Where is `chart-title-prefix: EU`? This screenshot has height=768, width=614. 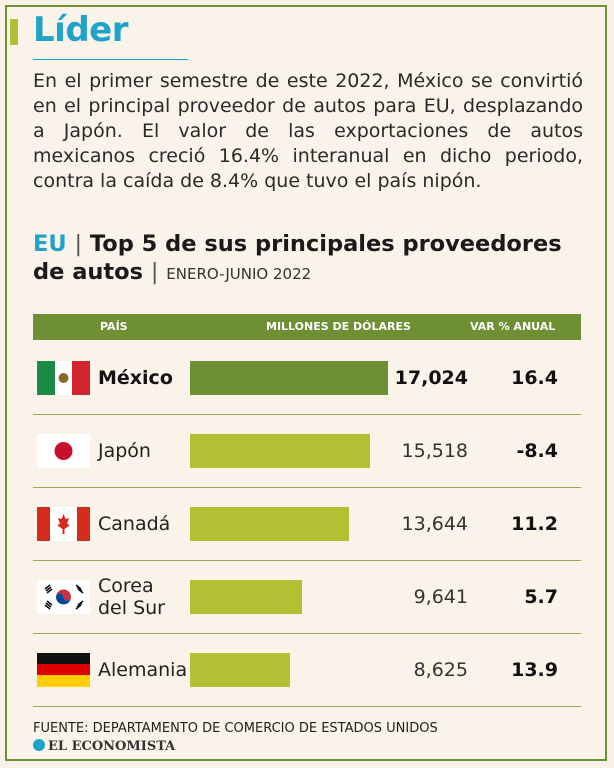
chart-title-prefix: EU is located at coordinates (50, 244).